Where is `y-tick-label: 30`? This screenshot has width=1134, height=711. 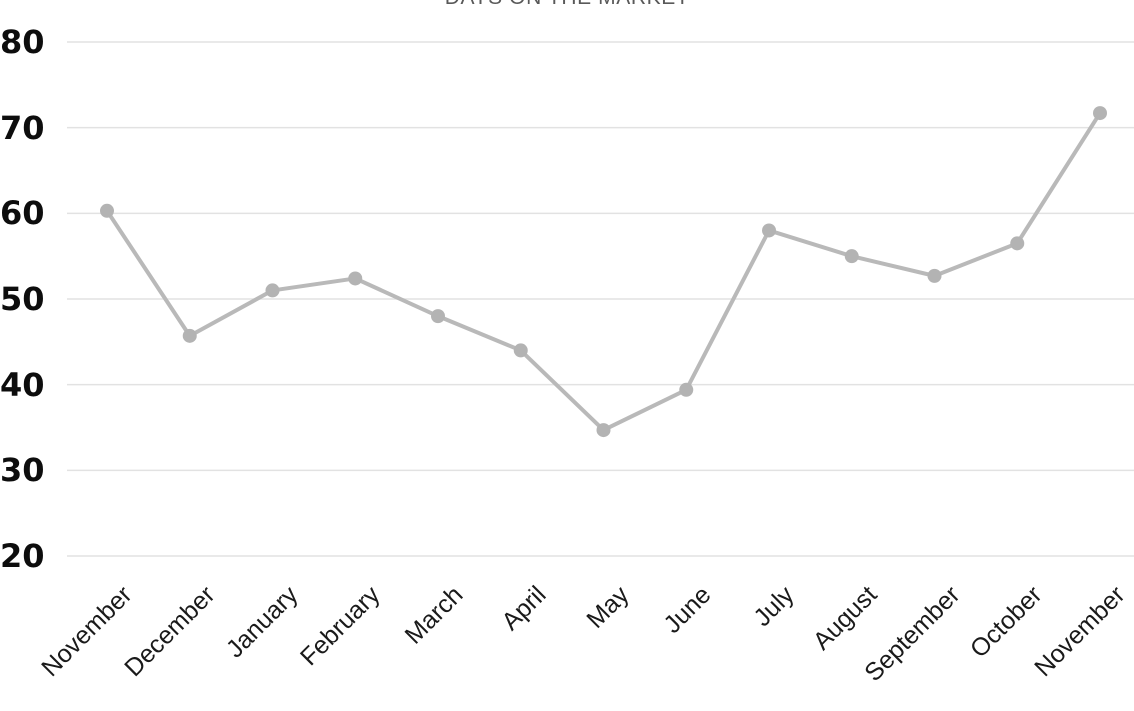
y-tick-label: 30 is located at coordinates (22, 470).